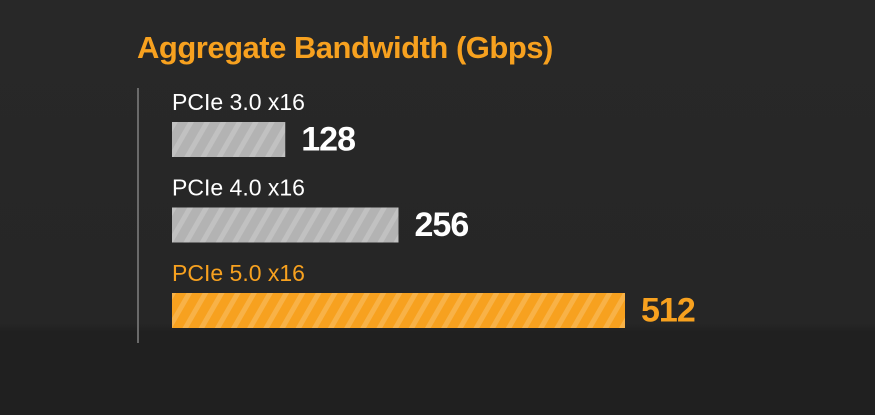  Describe the element at coordinates (442, 225) in the screenshot. I see `value-label: 256` at that location.